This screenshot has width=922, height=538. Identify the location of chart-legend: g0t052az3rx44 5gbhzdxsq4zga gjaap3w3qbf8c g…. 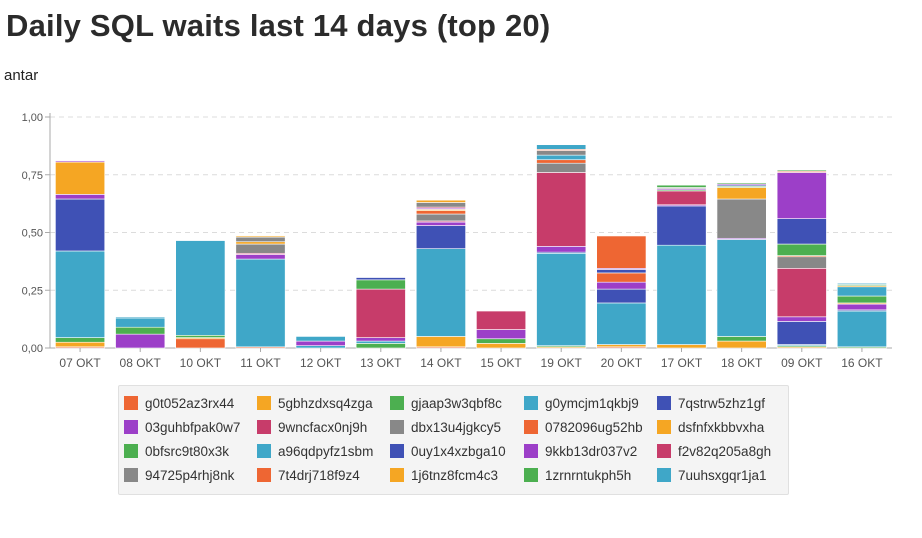
(453, 440).